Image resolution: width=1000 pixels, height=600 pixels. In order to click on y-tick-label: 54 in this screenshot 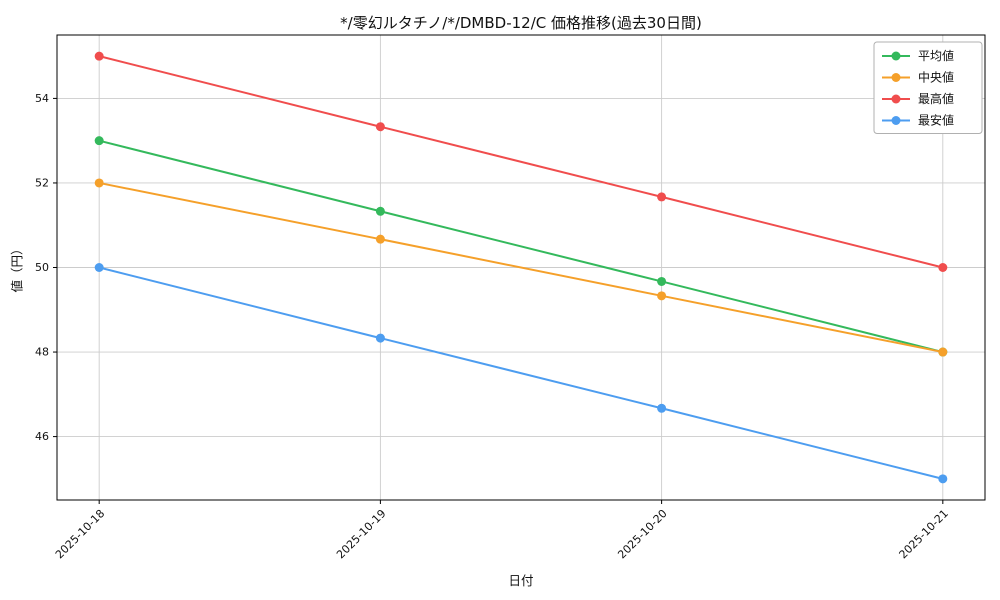, I will do `click(42, 98)`.